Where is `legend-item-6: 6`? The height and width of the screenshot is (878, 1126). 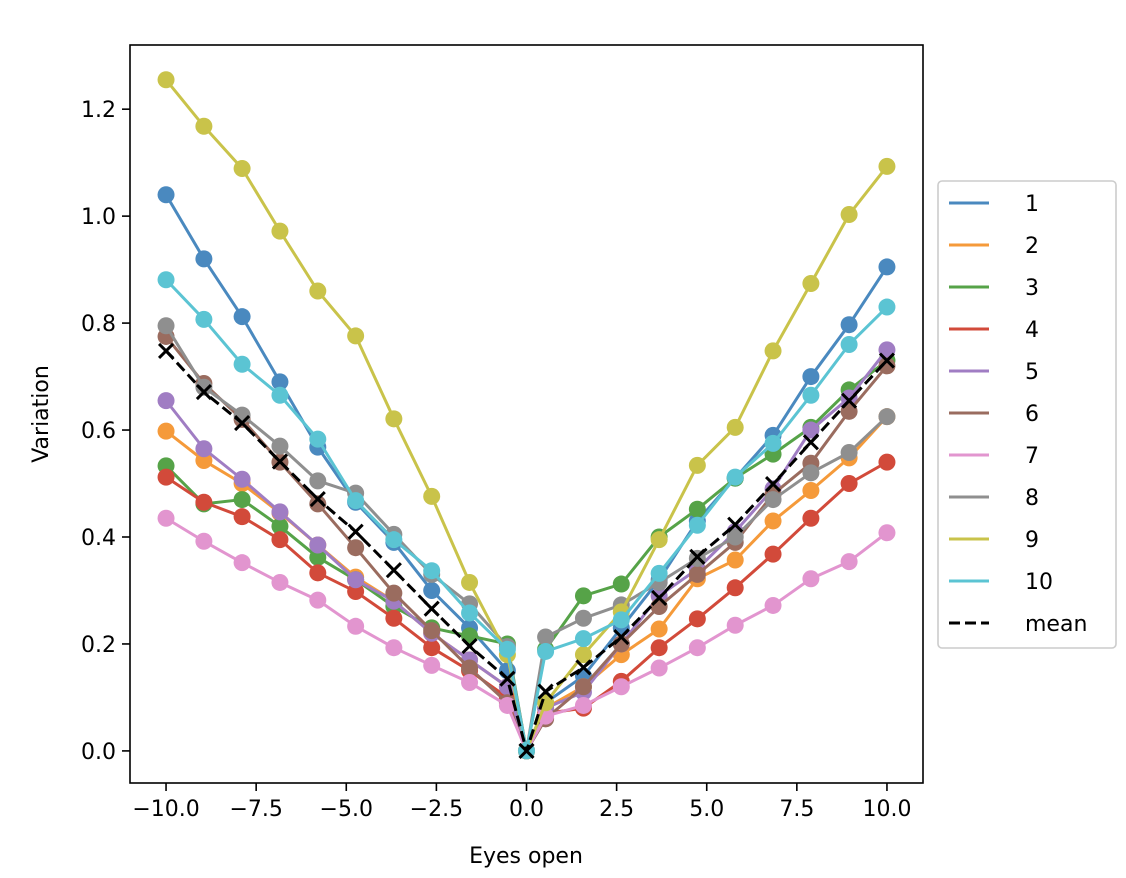 legend-item-6: 6 is located at coordinates (994, 414).